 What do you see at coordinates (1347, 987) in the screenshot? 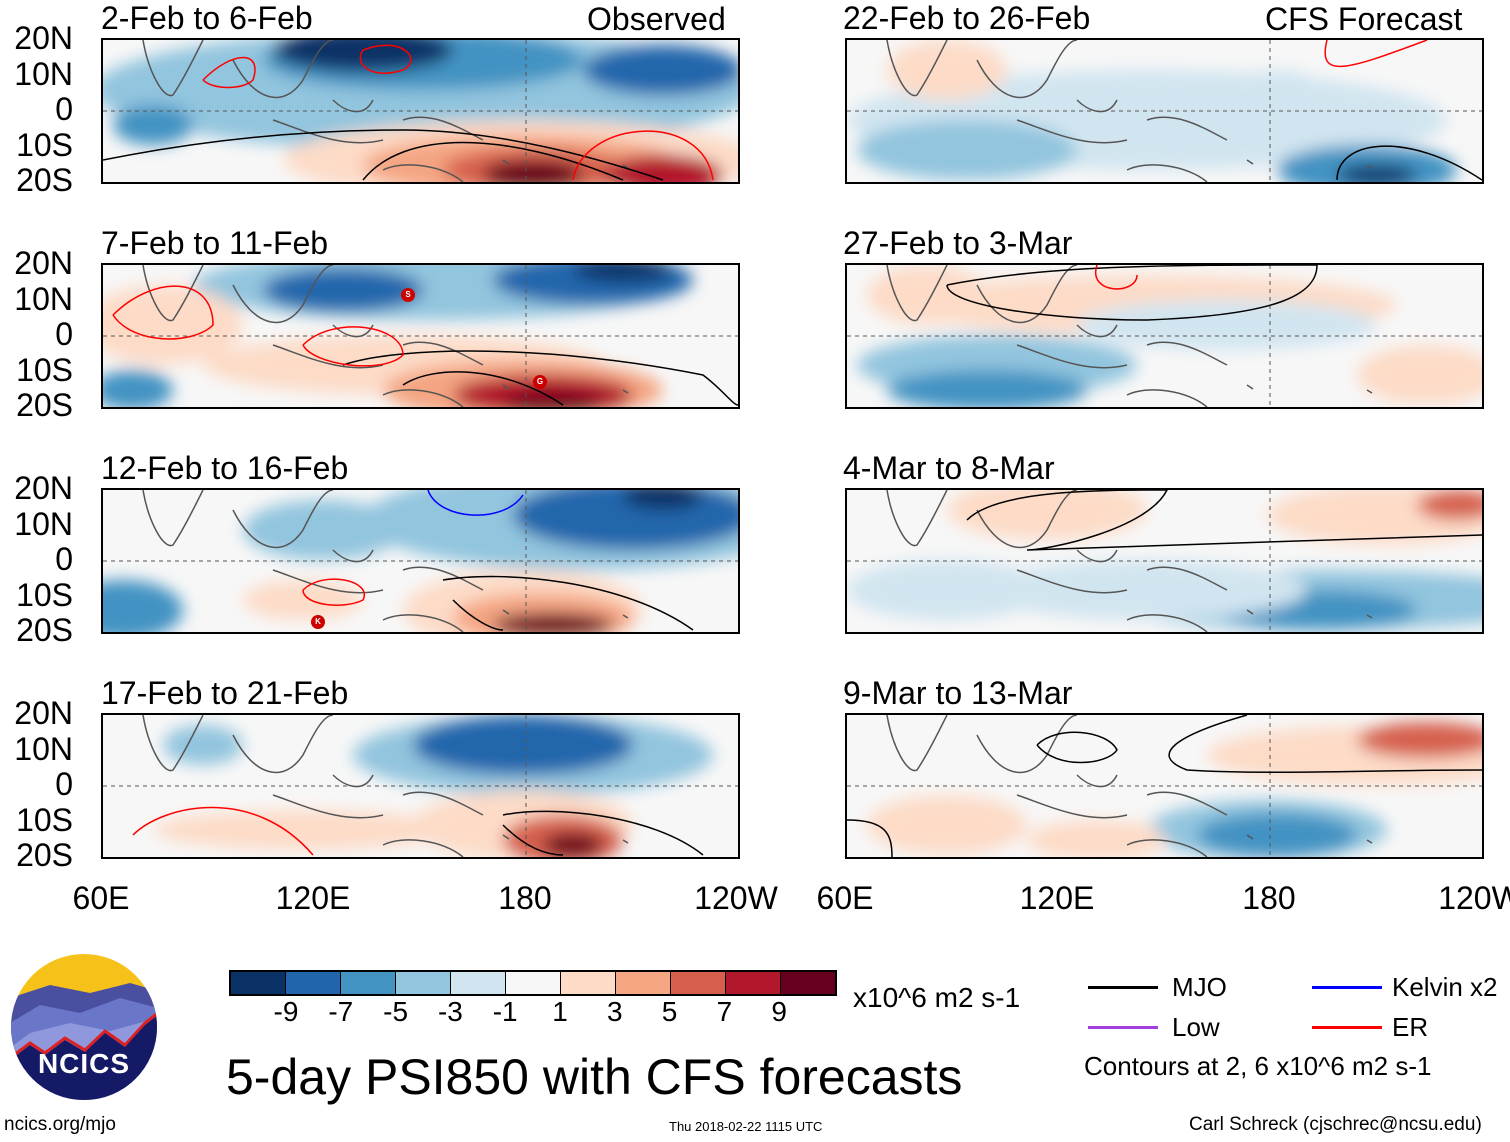
I see `legend-kelvin-line` at bounding box center [1347, 987].